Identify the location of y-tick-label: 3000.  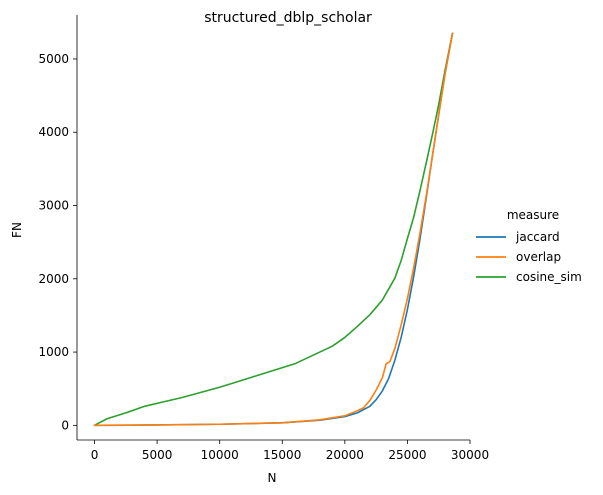
(53, 206).